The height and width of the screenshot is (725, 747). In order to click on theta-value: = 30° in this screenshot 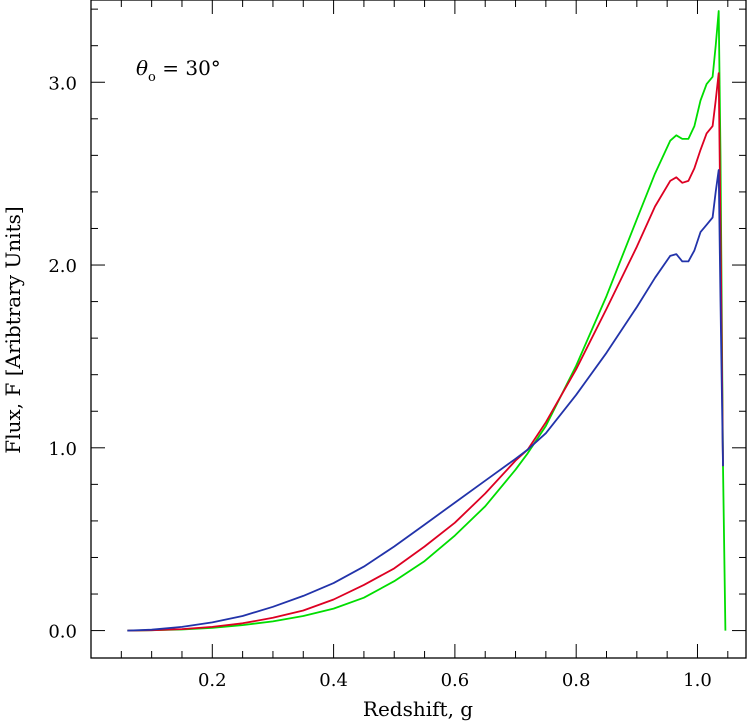, I will do `click(188, 68)`.